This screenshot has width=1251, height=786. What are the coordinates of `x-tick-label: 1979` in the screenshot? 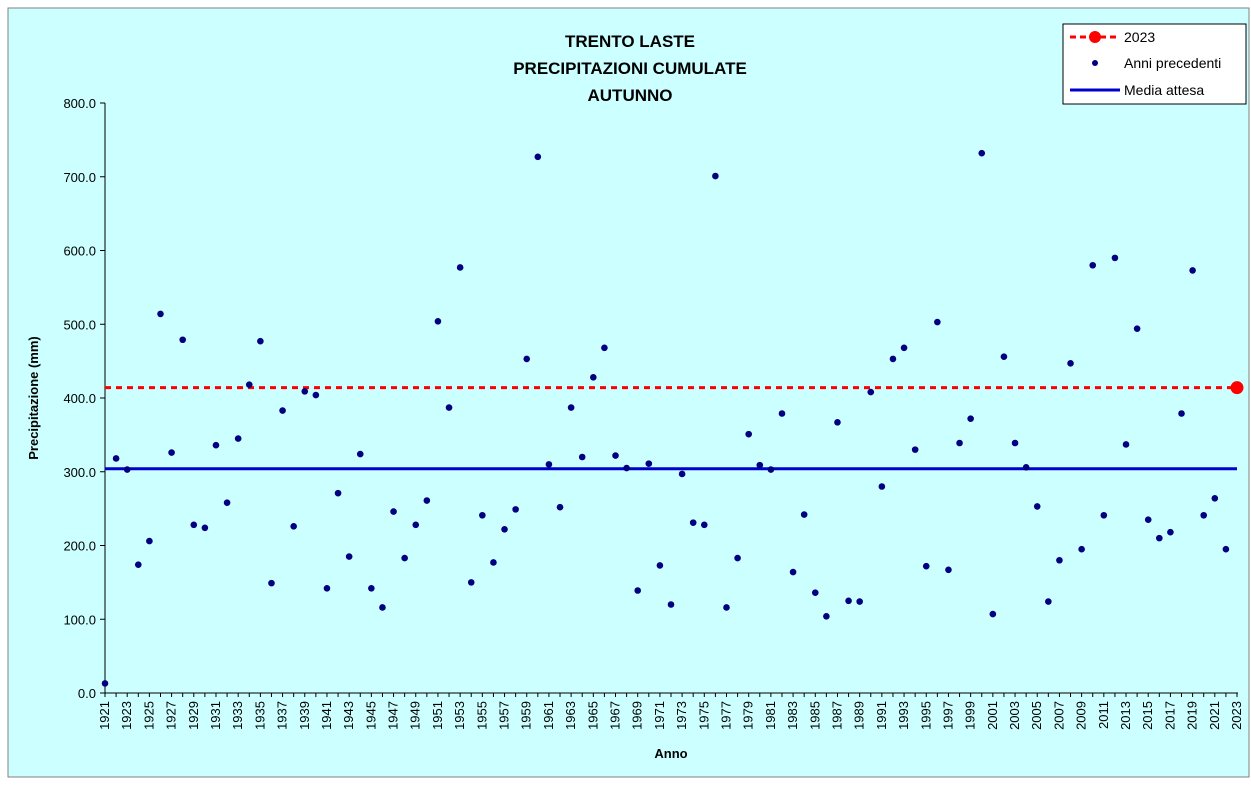 It's located at (748, 715).